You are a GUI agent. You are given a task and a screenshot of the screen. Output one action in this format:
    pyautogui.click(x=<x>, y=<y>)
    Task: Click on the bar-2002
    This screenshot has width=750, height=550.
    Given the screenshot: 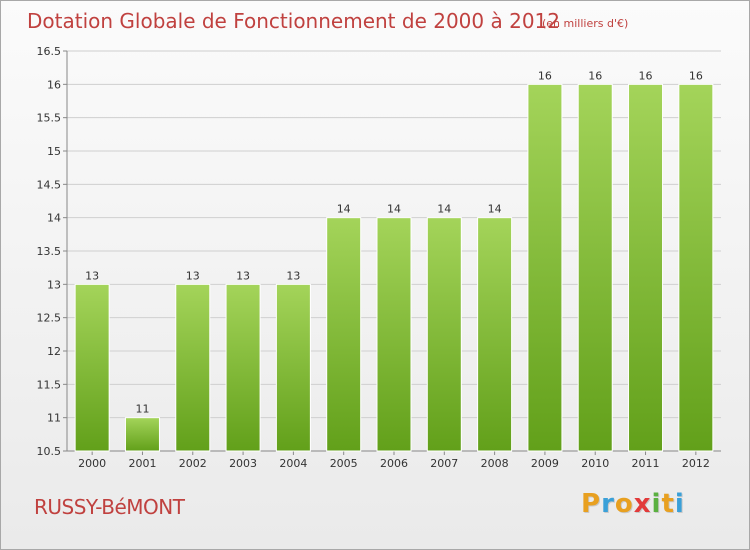 What is the action you would take?
    pyautogui.click(x=193, y=367)
    